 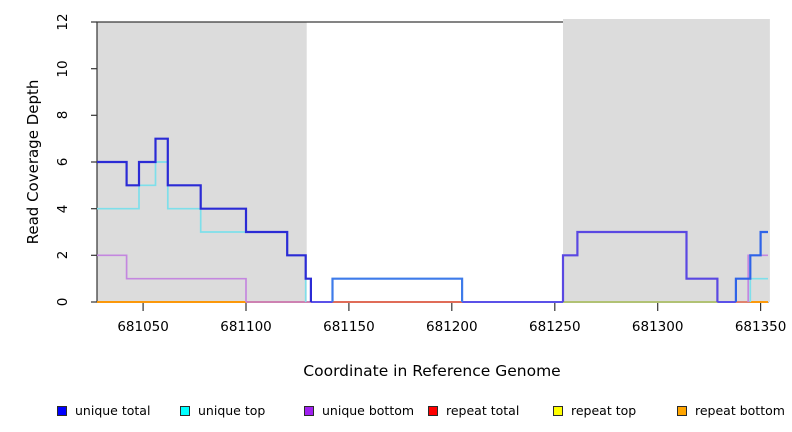 I want to click on y-axis-title: Read Coverage Depth, so click(x=33, y=162).